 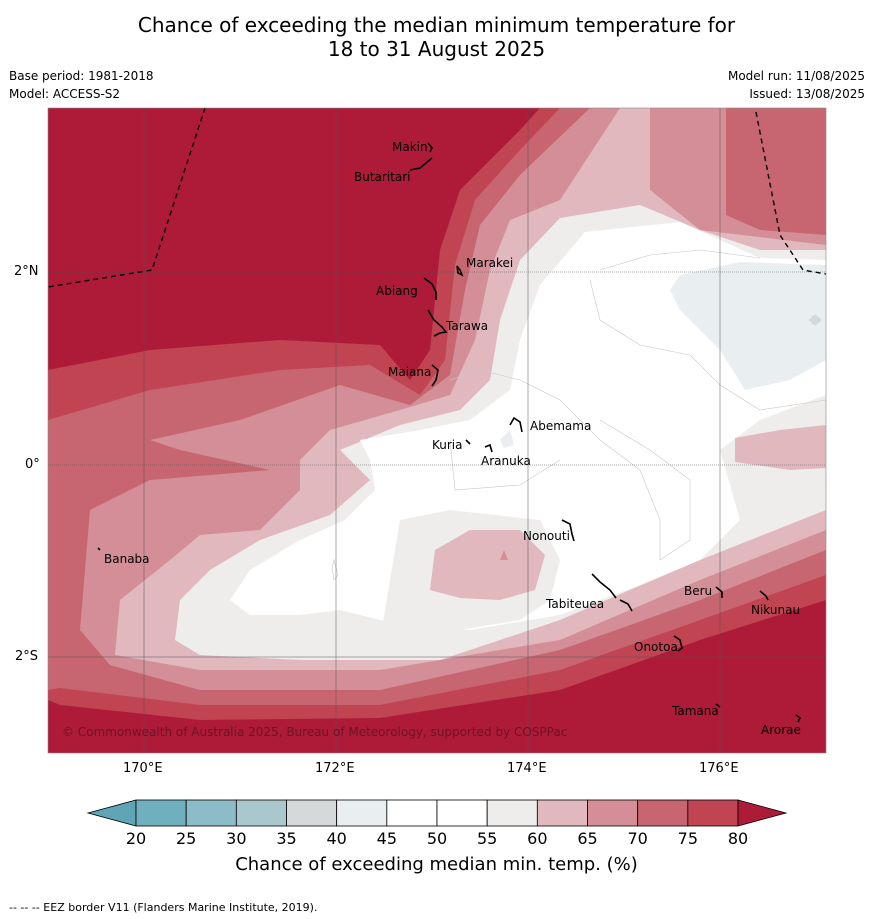 I want to click on colorbar-tick-label: 55, so click(x=487, y=838).